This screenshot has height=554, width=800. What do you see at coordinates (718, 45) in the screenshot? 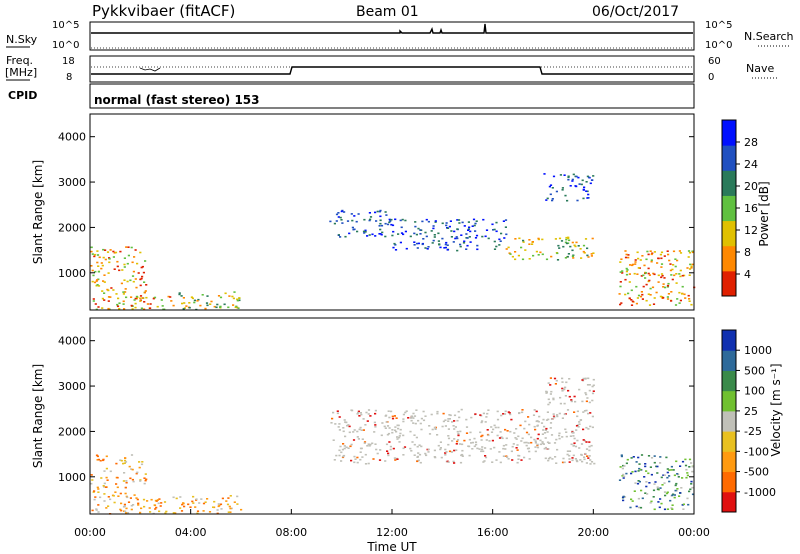
I see `nsearch-tick-bottom: 10^0` at bounding box center [718, 45].